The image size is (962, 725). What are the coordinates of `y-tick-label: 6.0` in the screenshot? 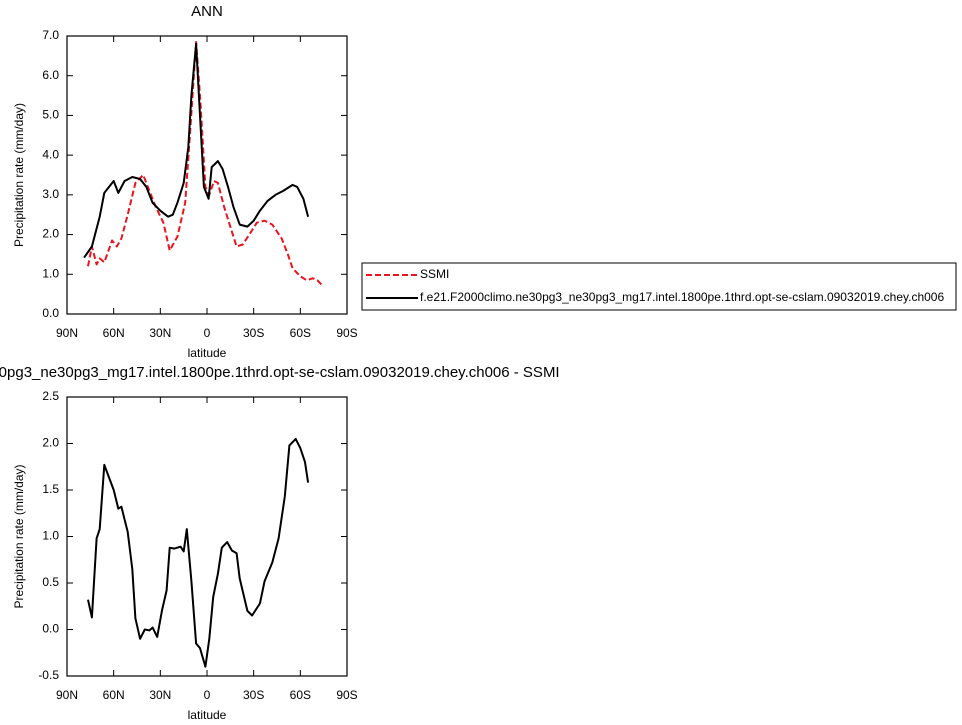 It's located at (50, 75).